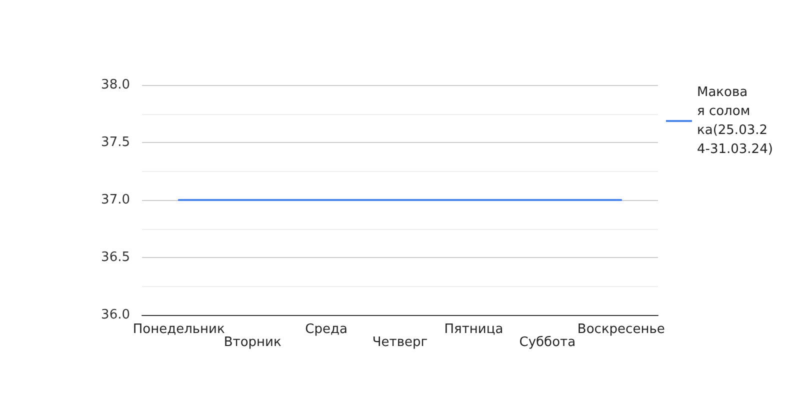 The height and width of the screenshot is (400, 800). Describe the element at coordinates (326, 329) in the screenshot. I see `x-tick-label: Среда` at that location.